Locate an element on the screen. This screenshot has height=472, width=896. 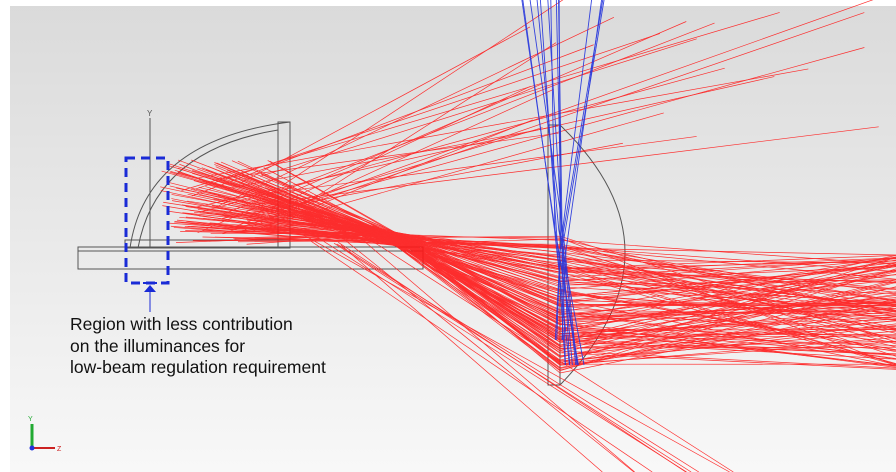
triad-y-label: Y is located at coordinates (30, 419).